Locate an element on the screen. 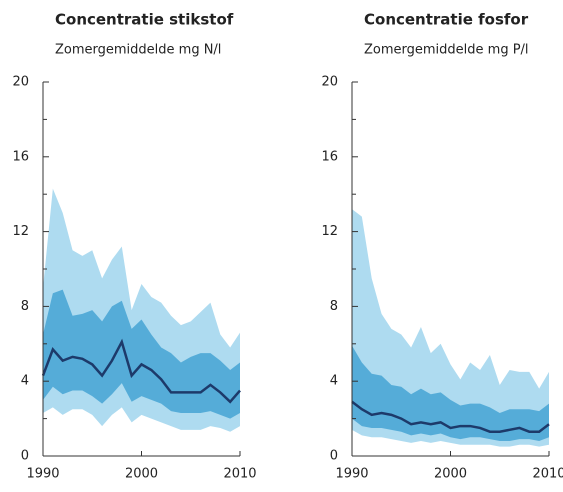 Image resolution: width=563 pixels, height=492 pixels. chart-subtitle: Zomergemiddelde mg P/l is located at coordinates (446, 50).